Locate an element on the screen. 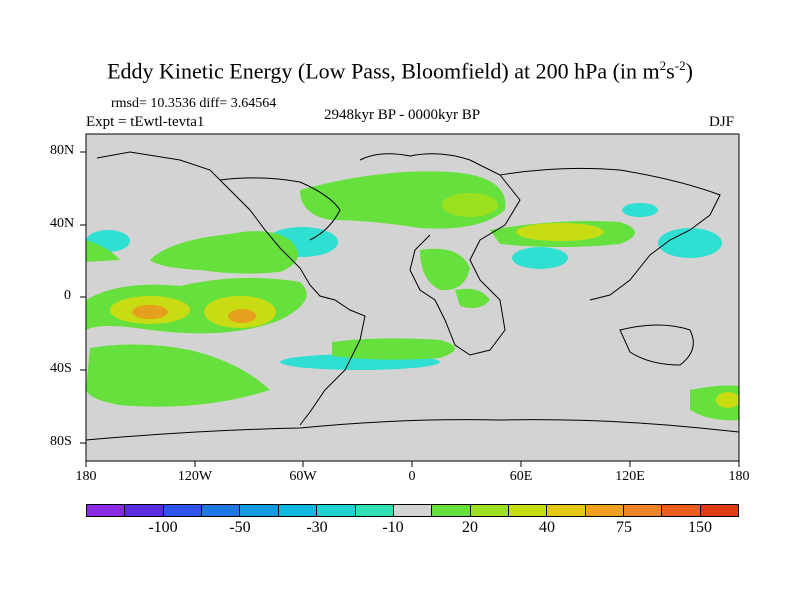  x-tick-marks is located at coordinates (412, 464).